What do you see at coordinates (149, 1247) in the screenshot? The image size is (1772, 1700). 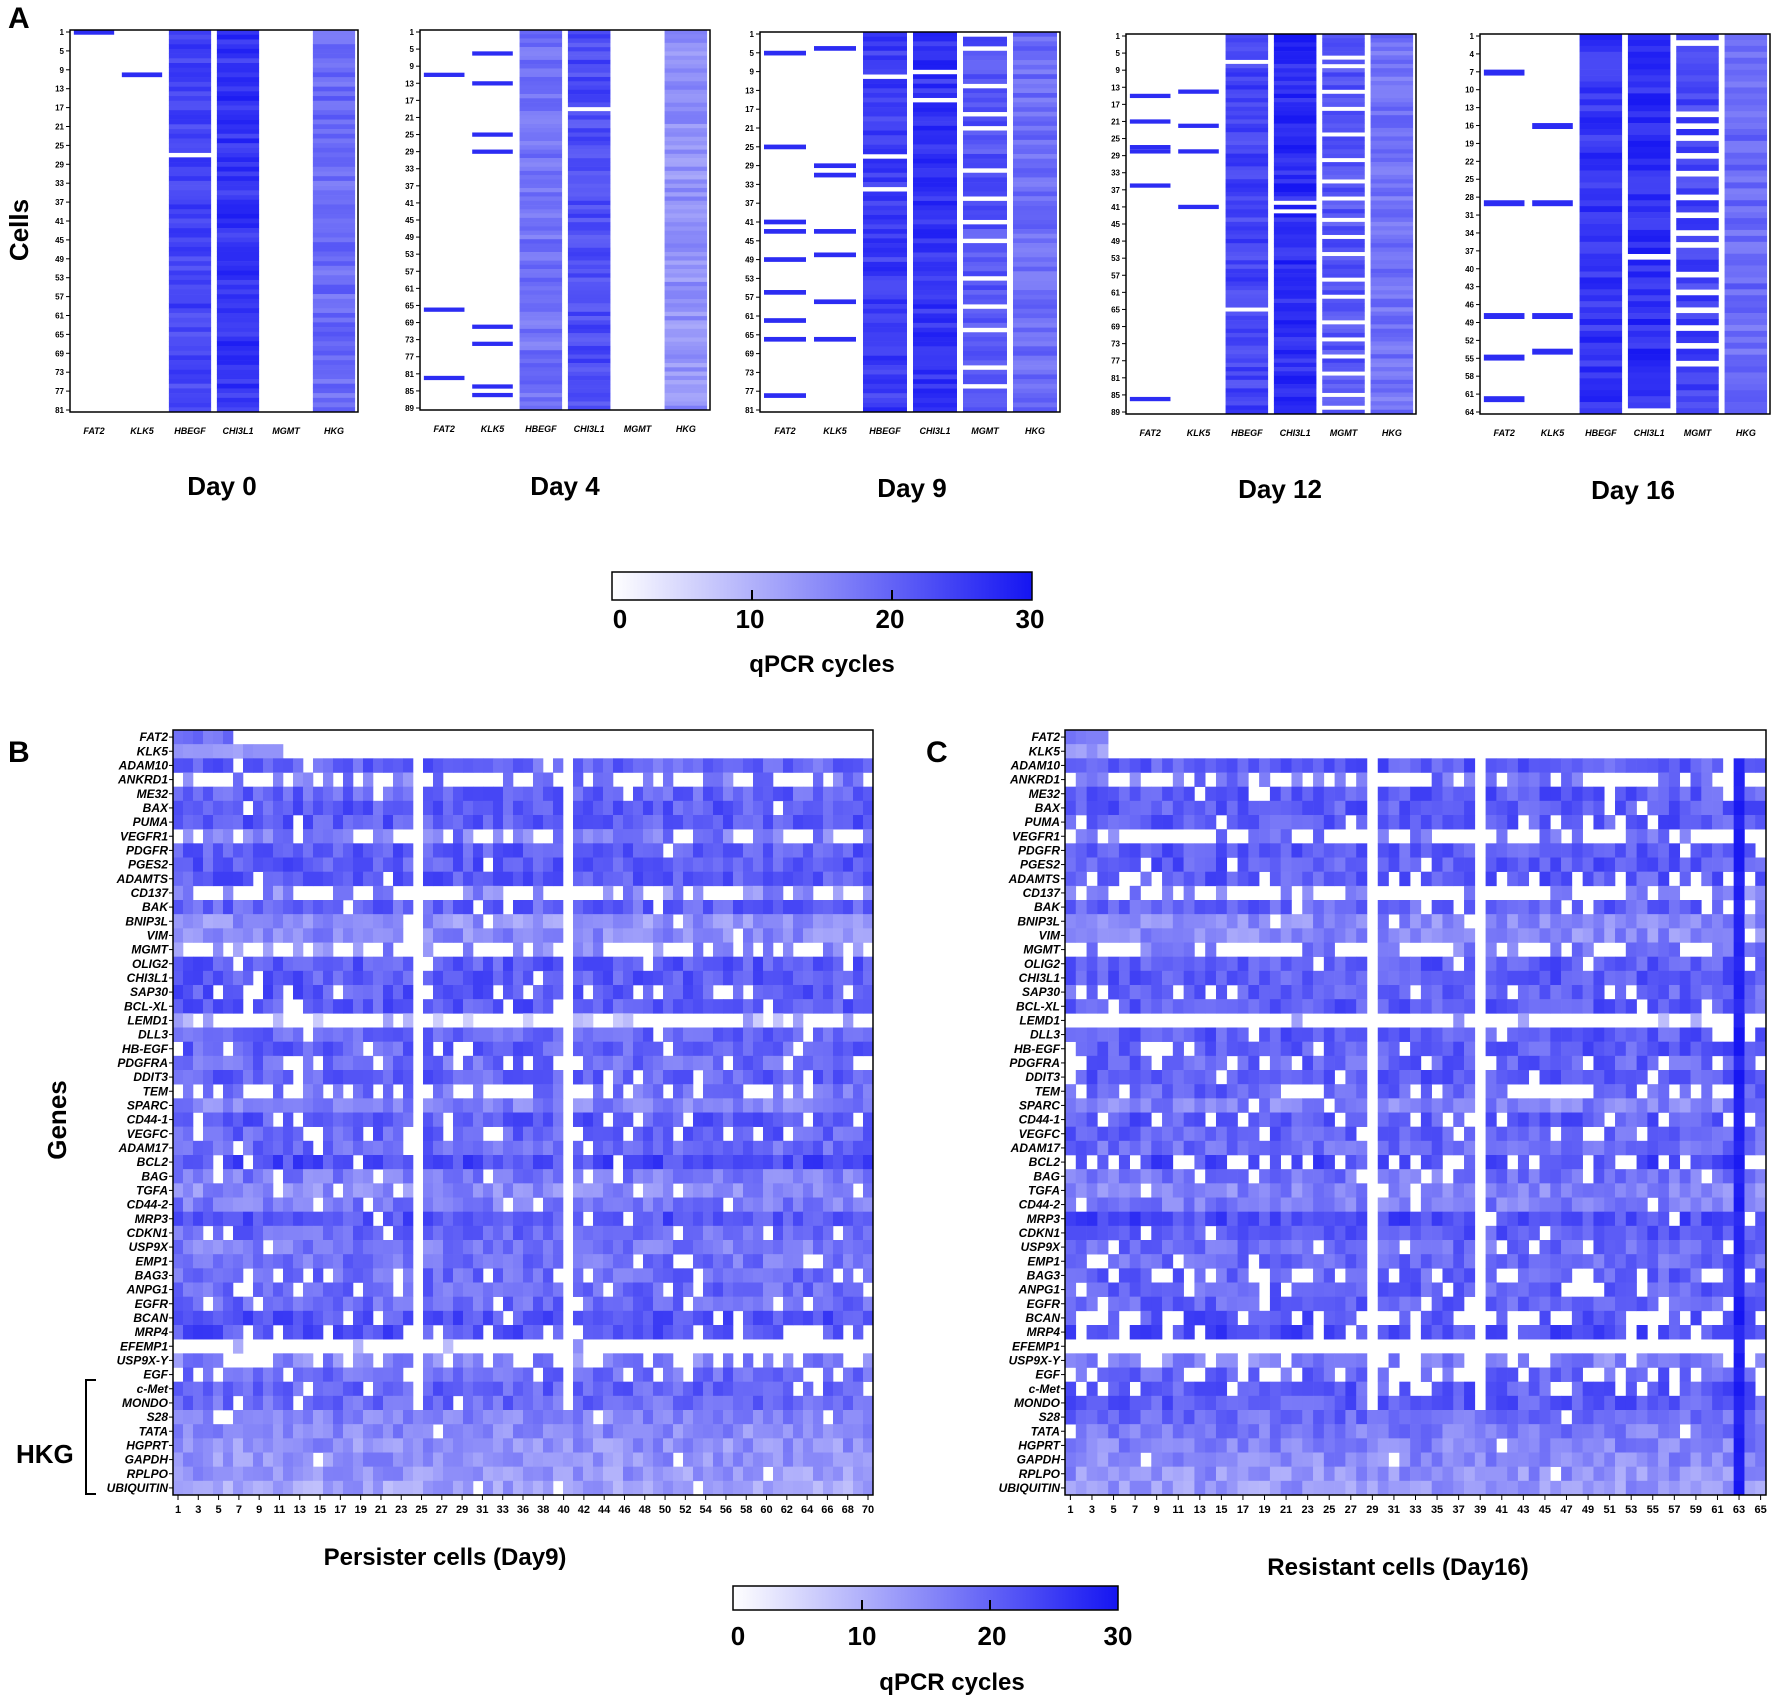 I see `gene-label: USP9X` at bounding box center [149, 1247].